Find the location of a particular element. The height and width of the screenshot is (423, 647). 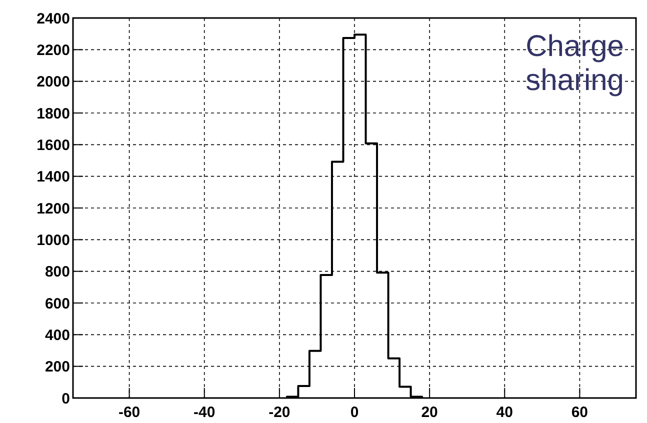

y-tick-label: 1000 is located at coordinates (53, 240).